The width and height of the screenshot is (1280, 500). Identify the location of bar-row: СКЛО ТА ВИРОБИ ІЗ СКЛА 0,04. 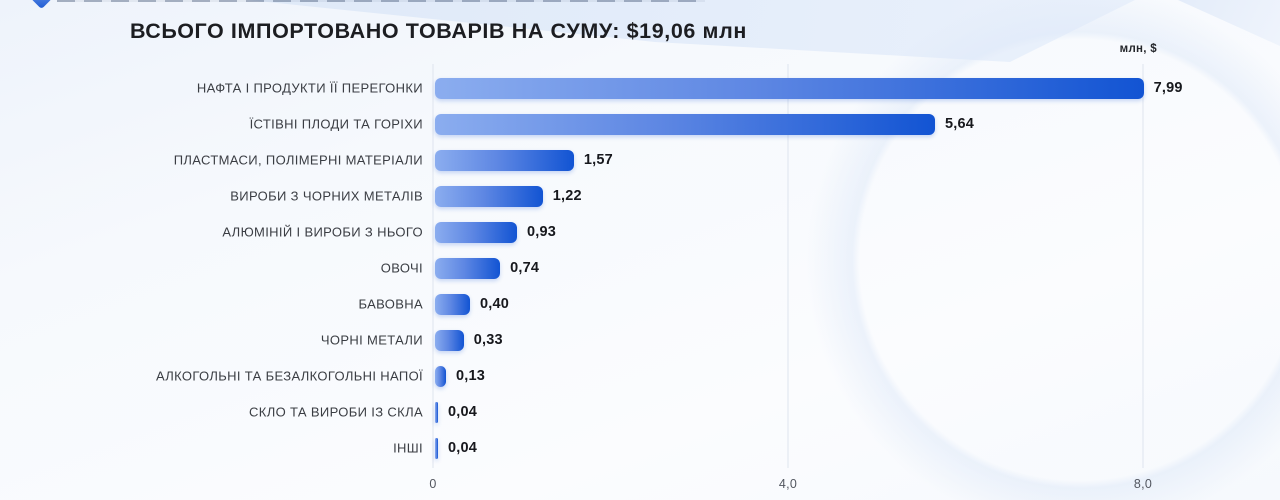
(696, 412).